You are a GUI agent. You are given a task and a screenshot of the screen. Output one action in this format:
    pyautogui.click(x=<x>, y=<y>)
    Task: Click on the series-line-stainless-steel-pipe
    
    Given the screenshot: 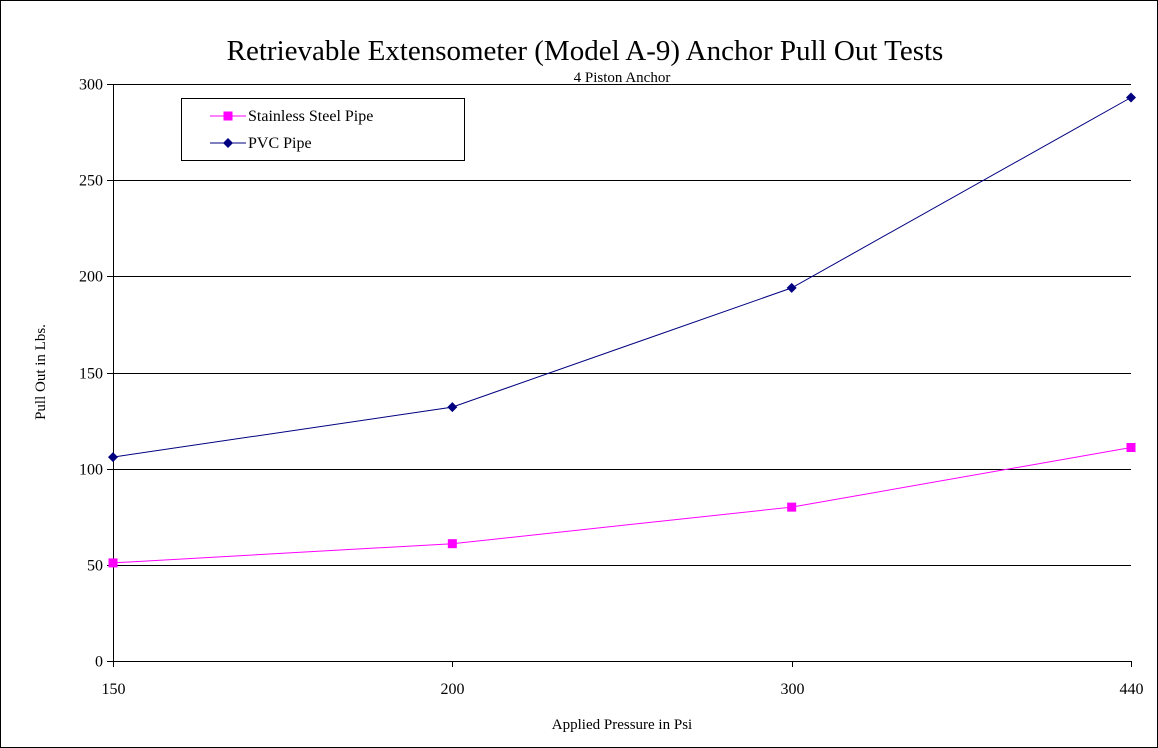 What is the action you would take?
    pyautogui.click(x=622, y=505)
    